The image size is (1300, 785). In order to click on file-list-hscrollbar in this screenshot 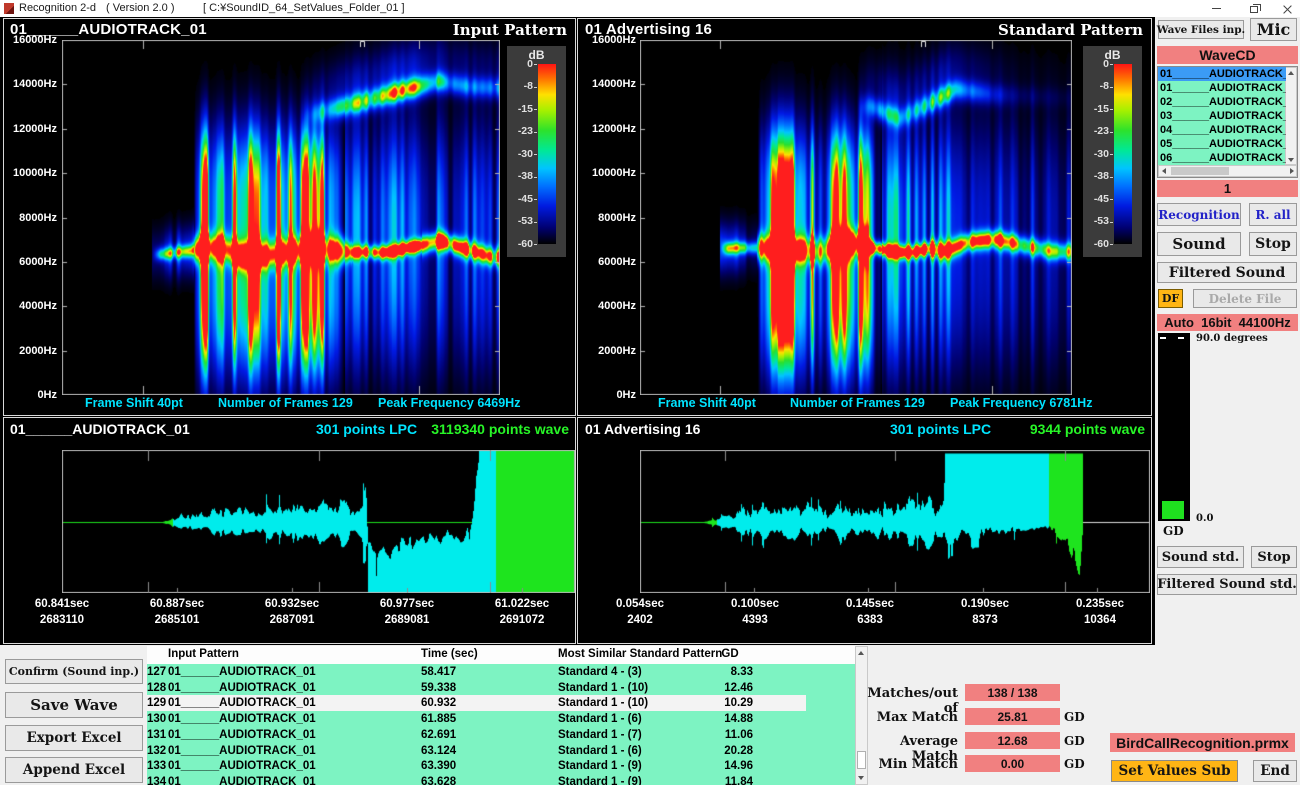, I will do `click(1227, 171)`.